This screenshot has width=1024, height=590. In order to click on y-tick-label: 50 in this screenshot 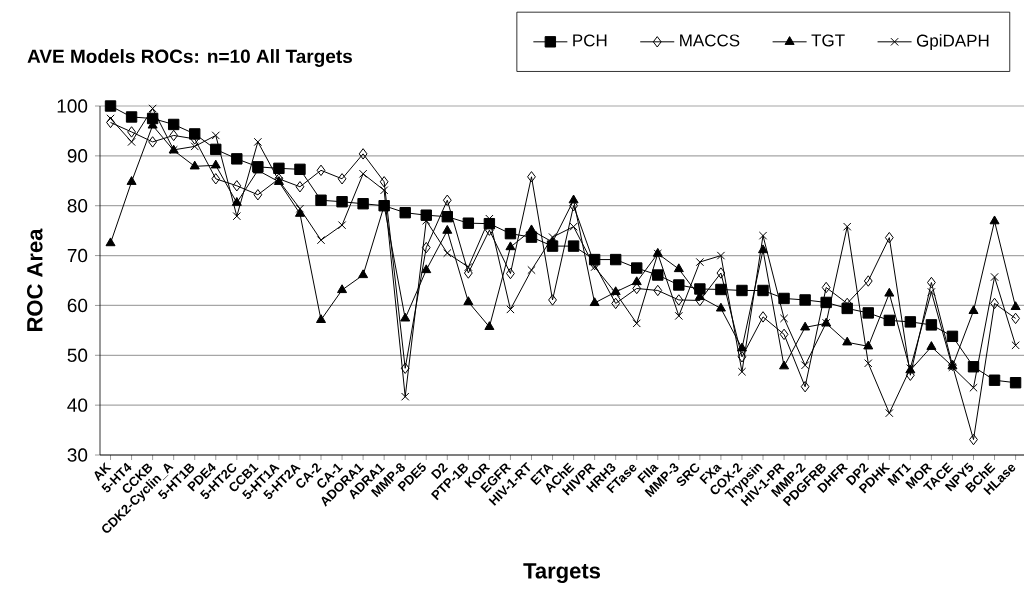, I will do `click(77, 355)`.